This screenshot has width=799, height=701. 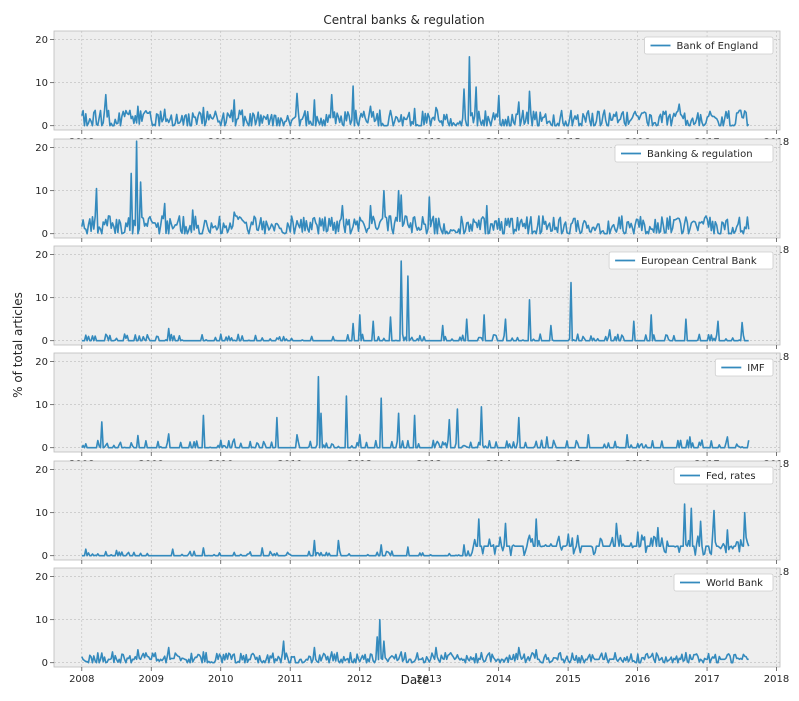 What do you see at coordinates (498, 679) in the screenshot?
I see `x-tick-label: 2014` at bounding box center [498, 679].